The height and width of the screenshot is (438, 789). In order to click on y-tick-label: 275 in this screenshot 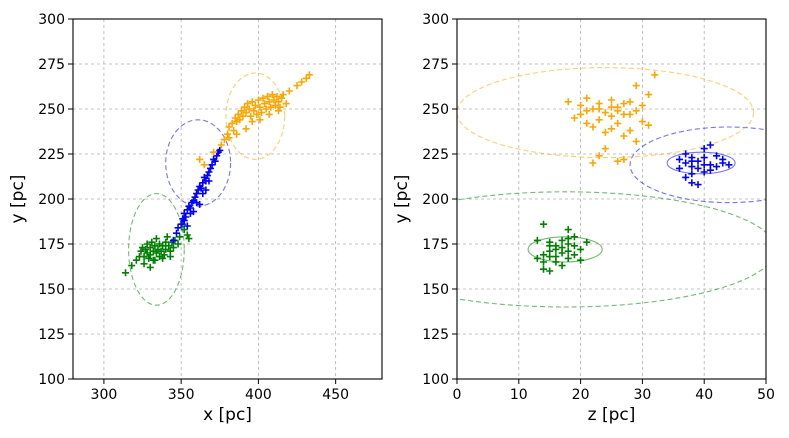, I will do `click(51, 65)`.